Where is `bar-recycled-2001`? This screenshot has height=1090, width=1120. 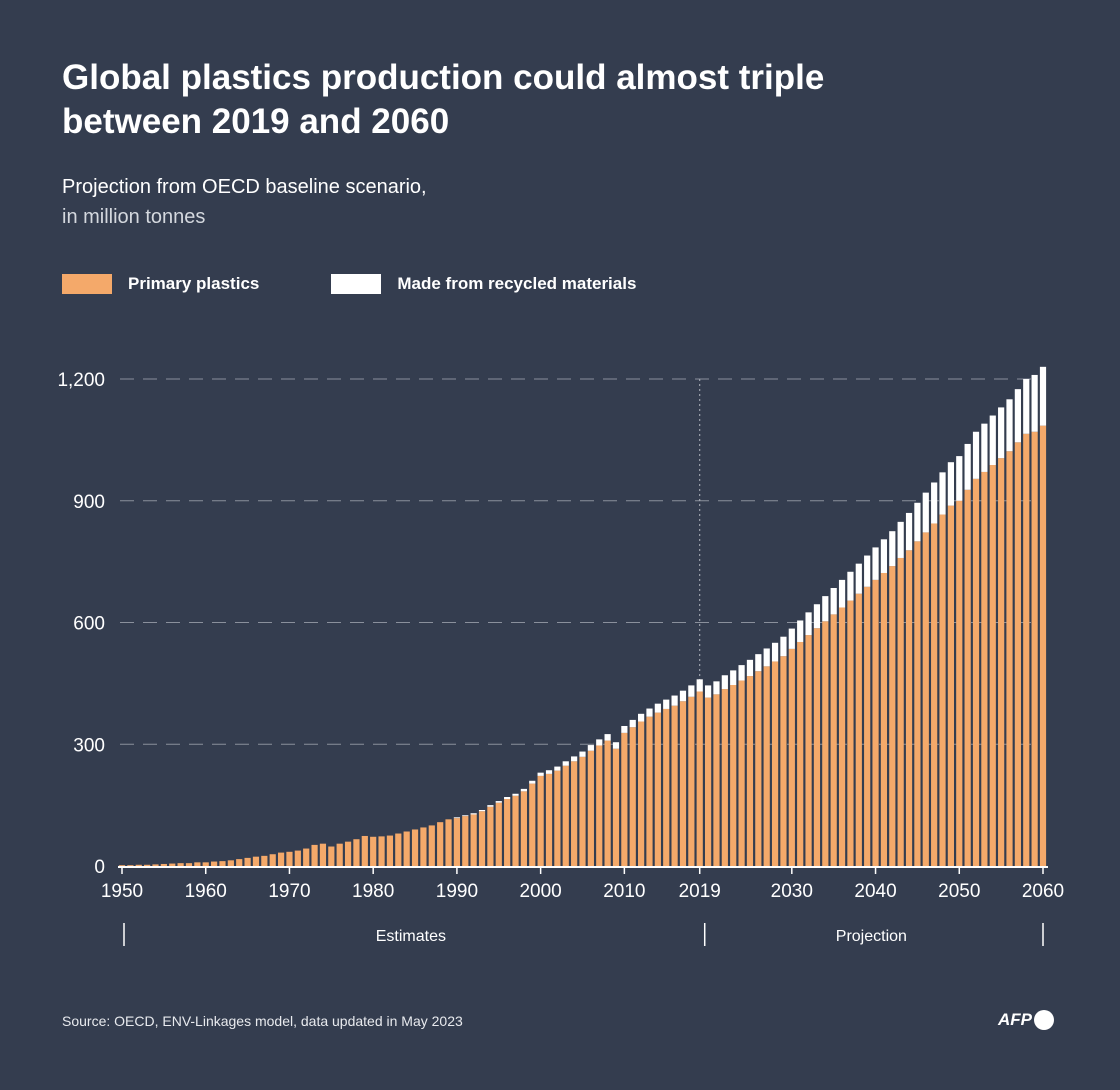
bar-recycled-2001 is located at coordinates (549, 772).